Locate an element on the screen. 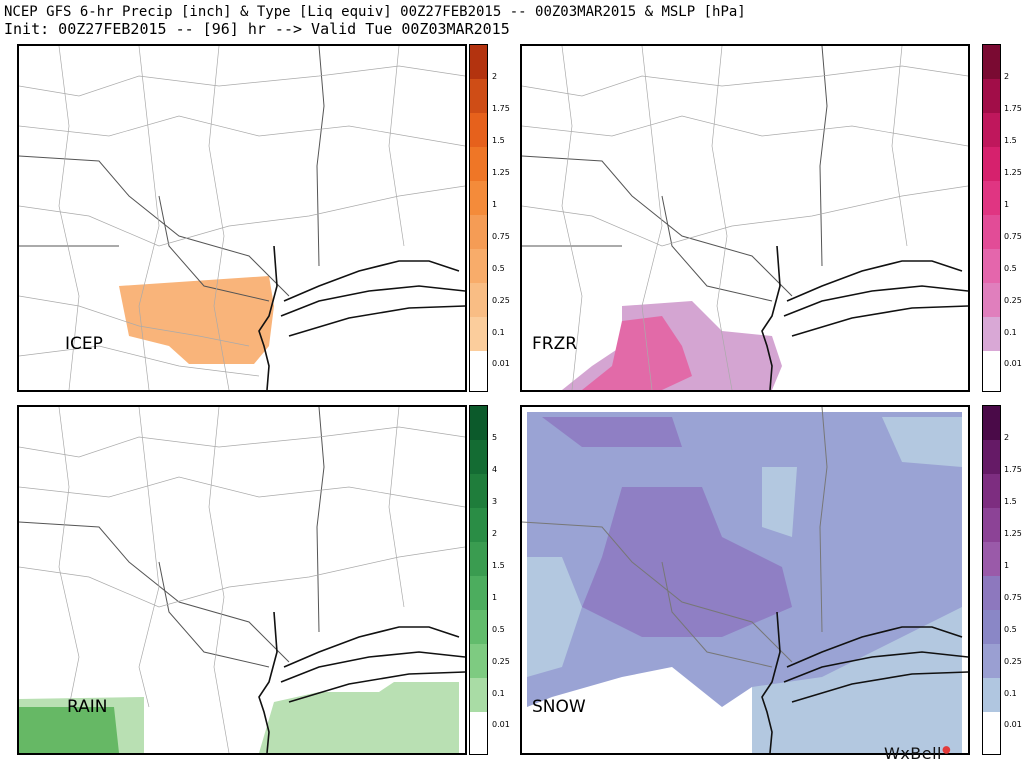 The height and width of the screenshot is (768, 1024). colorbar-frzr is located at coordinates (991, 218).